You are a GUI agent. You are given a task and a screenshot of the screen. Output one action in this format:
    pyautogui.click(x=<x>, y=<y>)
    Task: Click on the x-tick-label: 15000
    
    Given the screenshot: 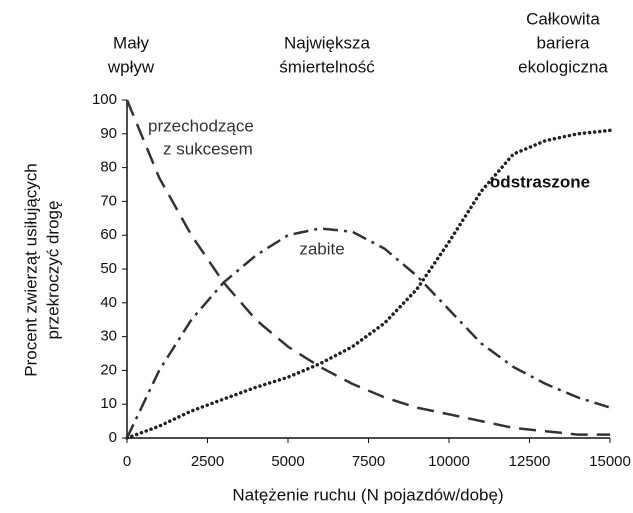 What is the action you would take?
    pyautogui.click(x=610, y=461)
    